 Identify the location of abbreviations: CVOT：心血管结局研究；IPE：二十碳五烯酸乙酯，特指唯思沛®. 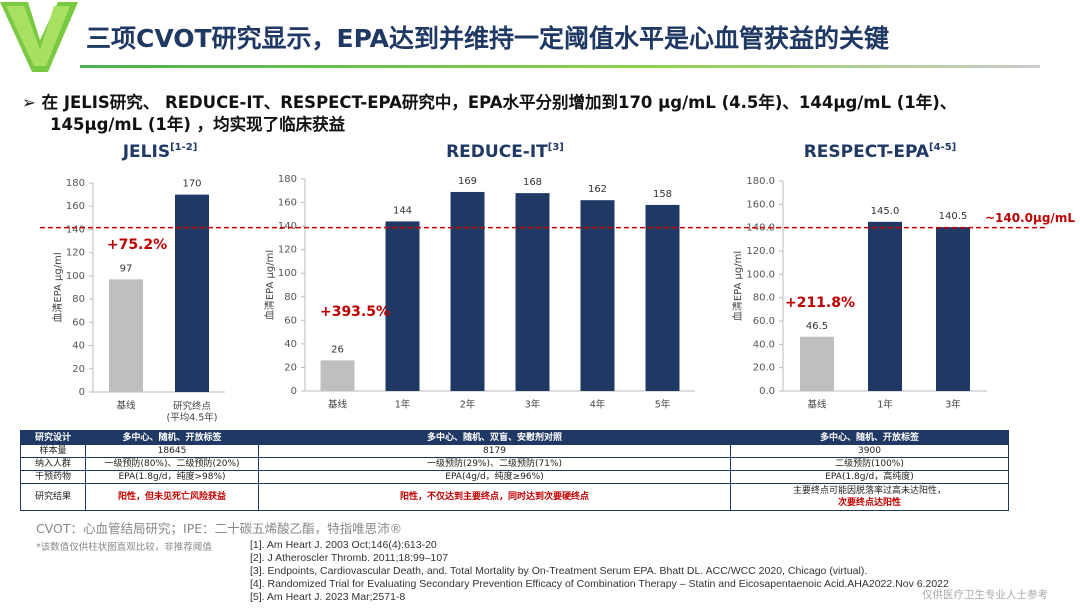
(219, 528).